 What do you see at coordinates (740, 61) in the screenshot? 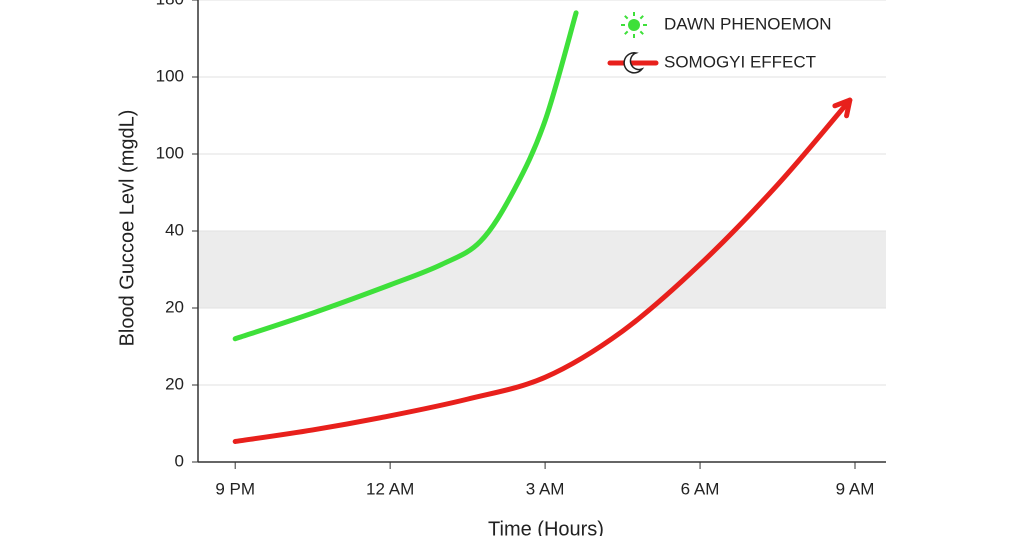
I see `legend-label: SOMOGYI EFFECT` at bounding box center [740, 61].